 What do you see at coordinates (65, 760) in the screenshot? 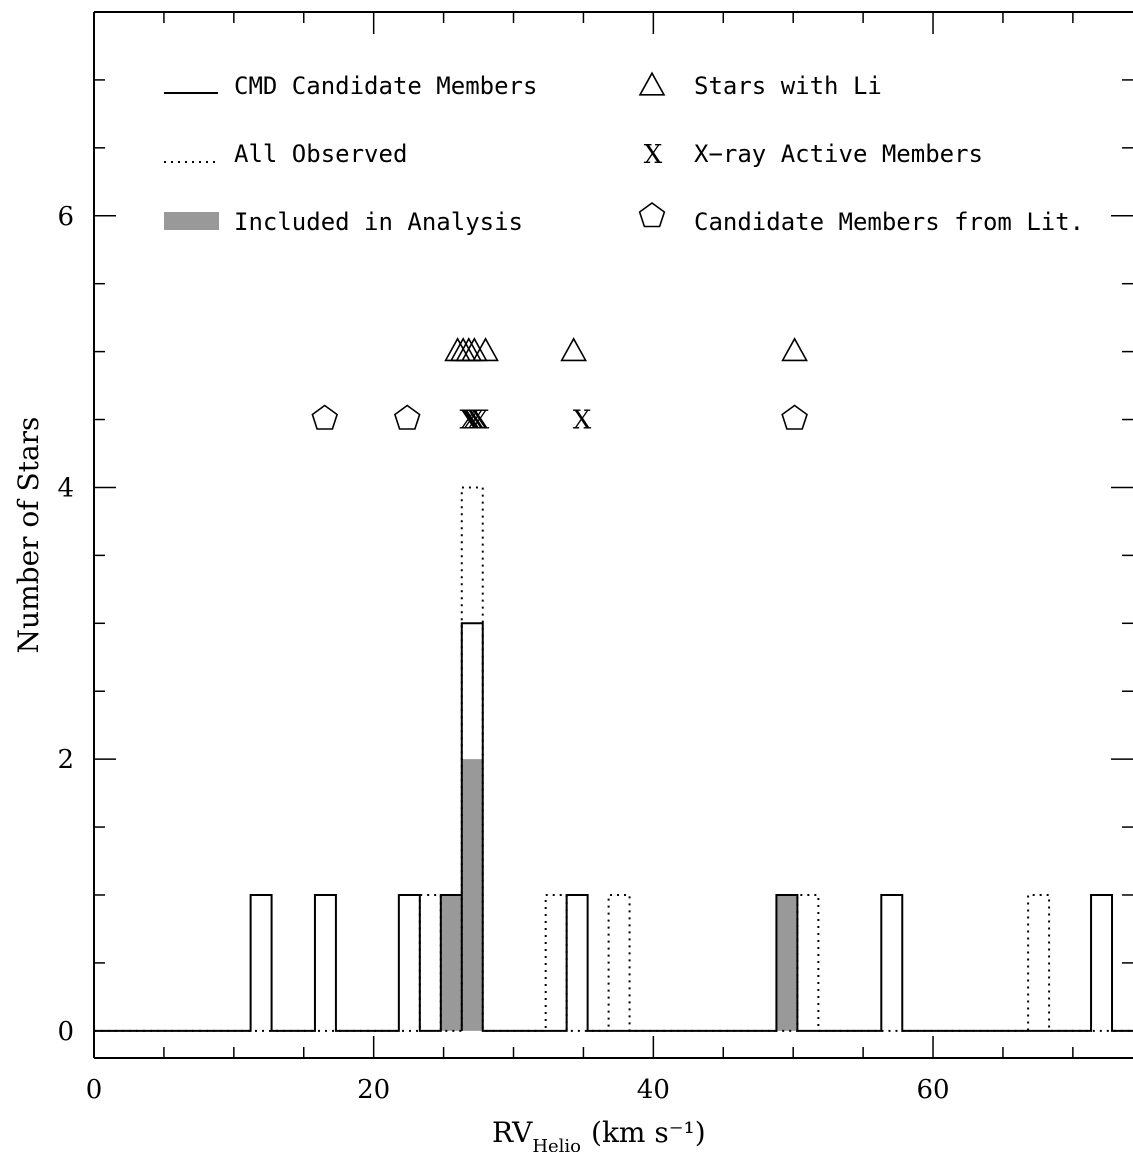
I see `y-tick-label: 2` at bounding box center [65, 760].